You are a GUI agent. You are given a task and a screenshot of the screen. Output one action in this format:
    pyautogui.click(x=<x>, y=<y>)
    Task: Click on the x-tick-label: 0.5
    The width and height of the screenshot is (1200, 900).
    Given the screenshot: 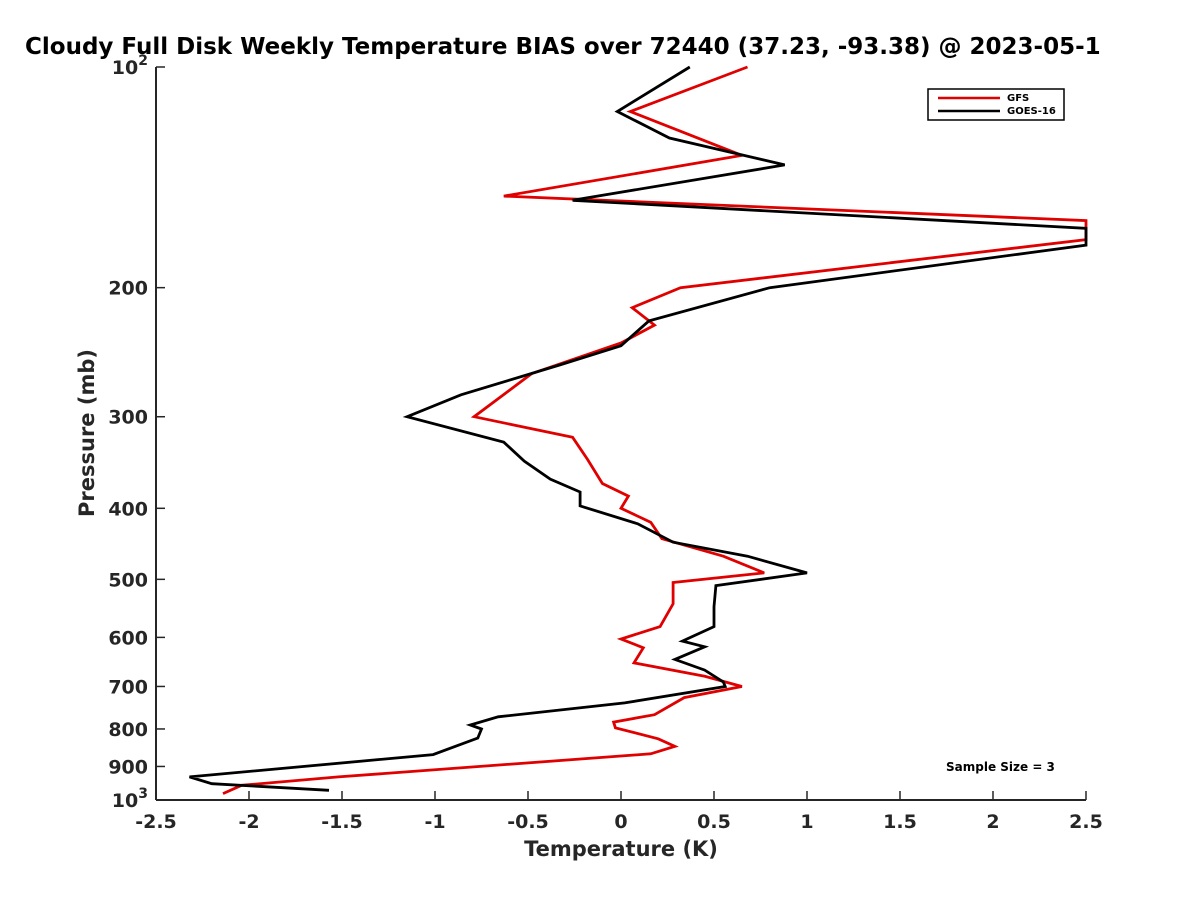 What is the action you would take?
    pyautogui.click(x=714, y=822)
    